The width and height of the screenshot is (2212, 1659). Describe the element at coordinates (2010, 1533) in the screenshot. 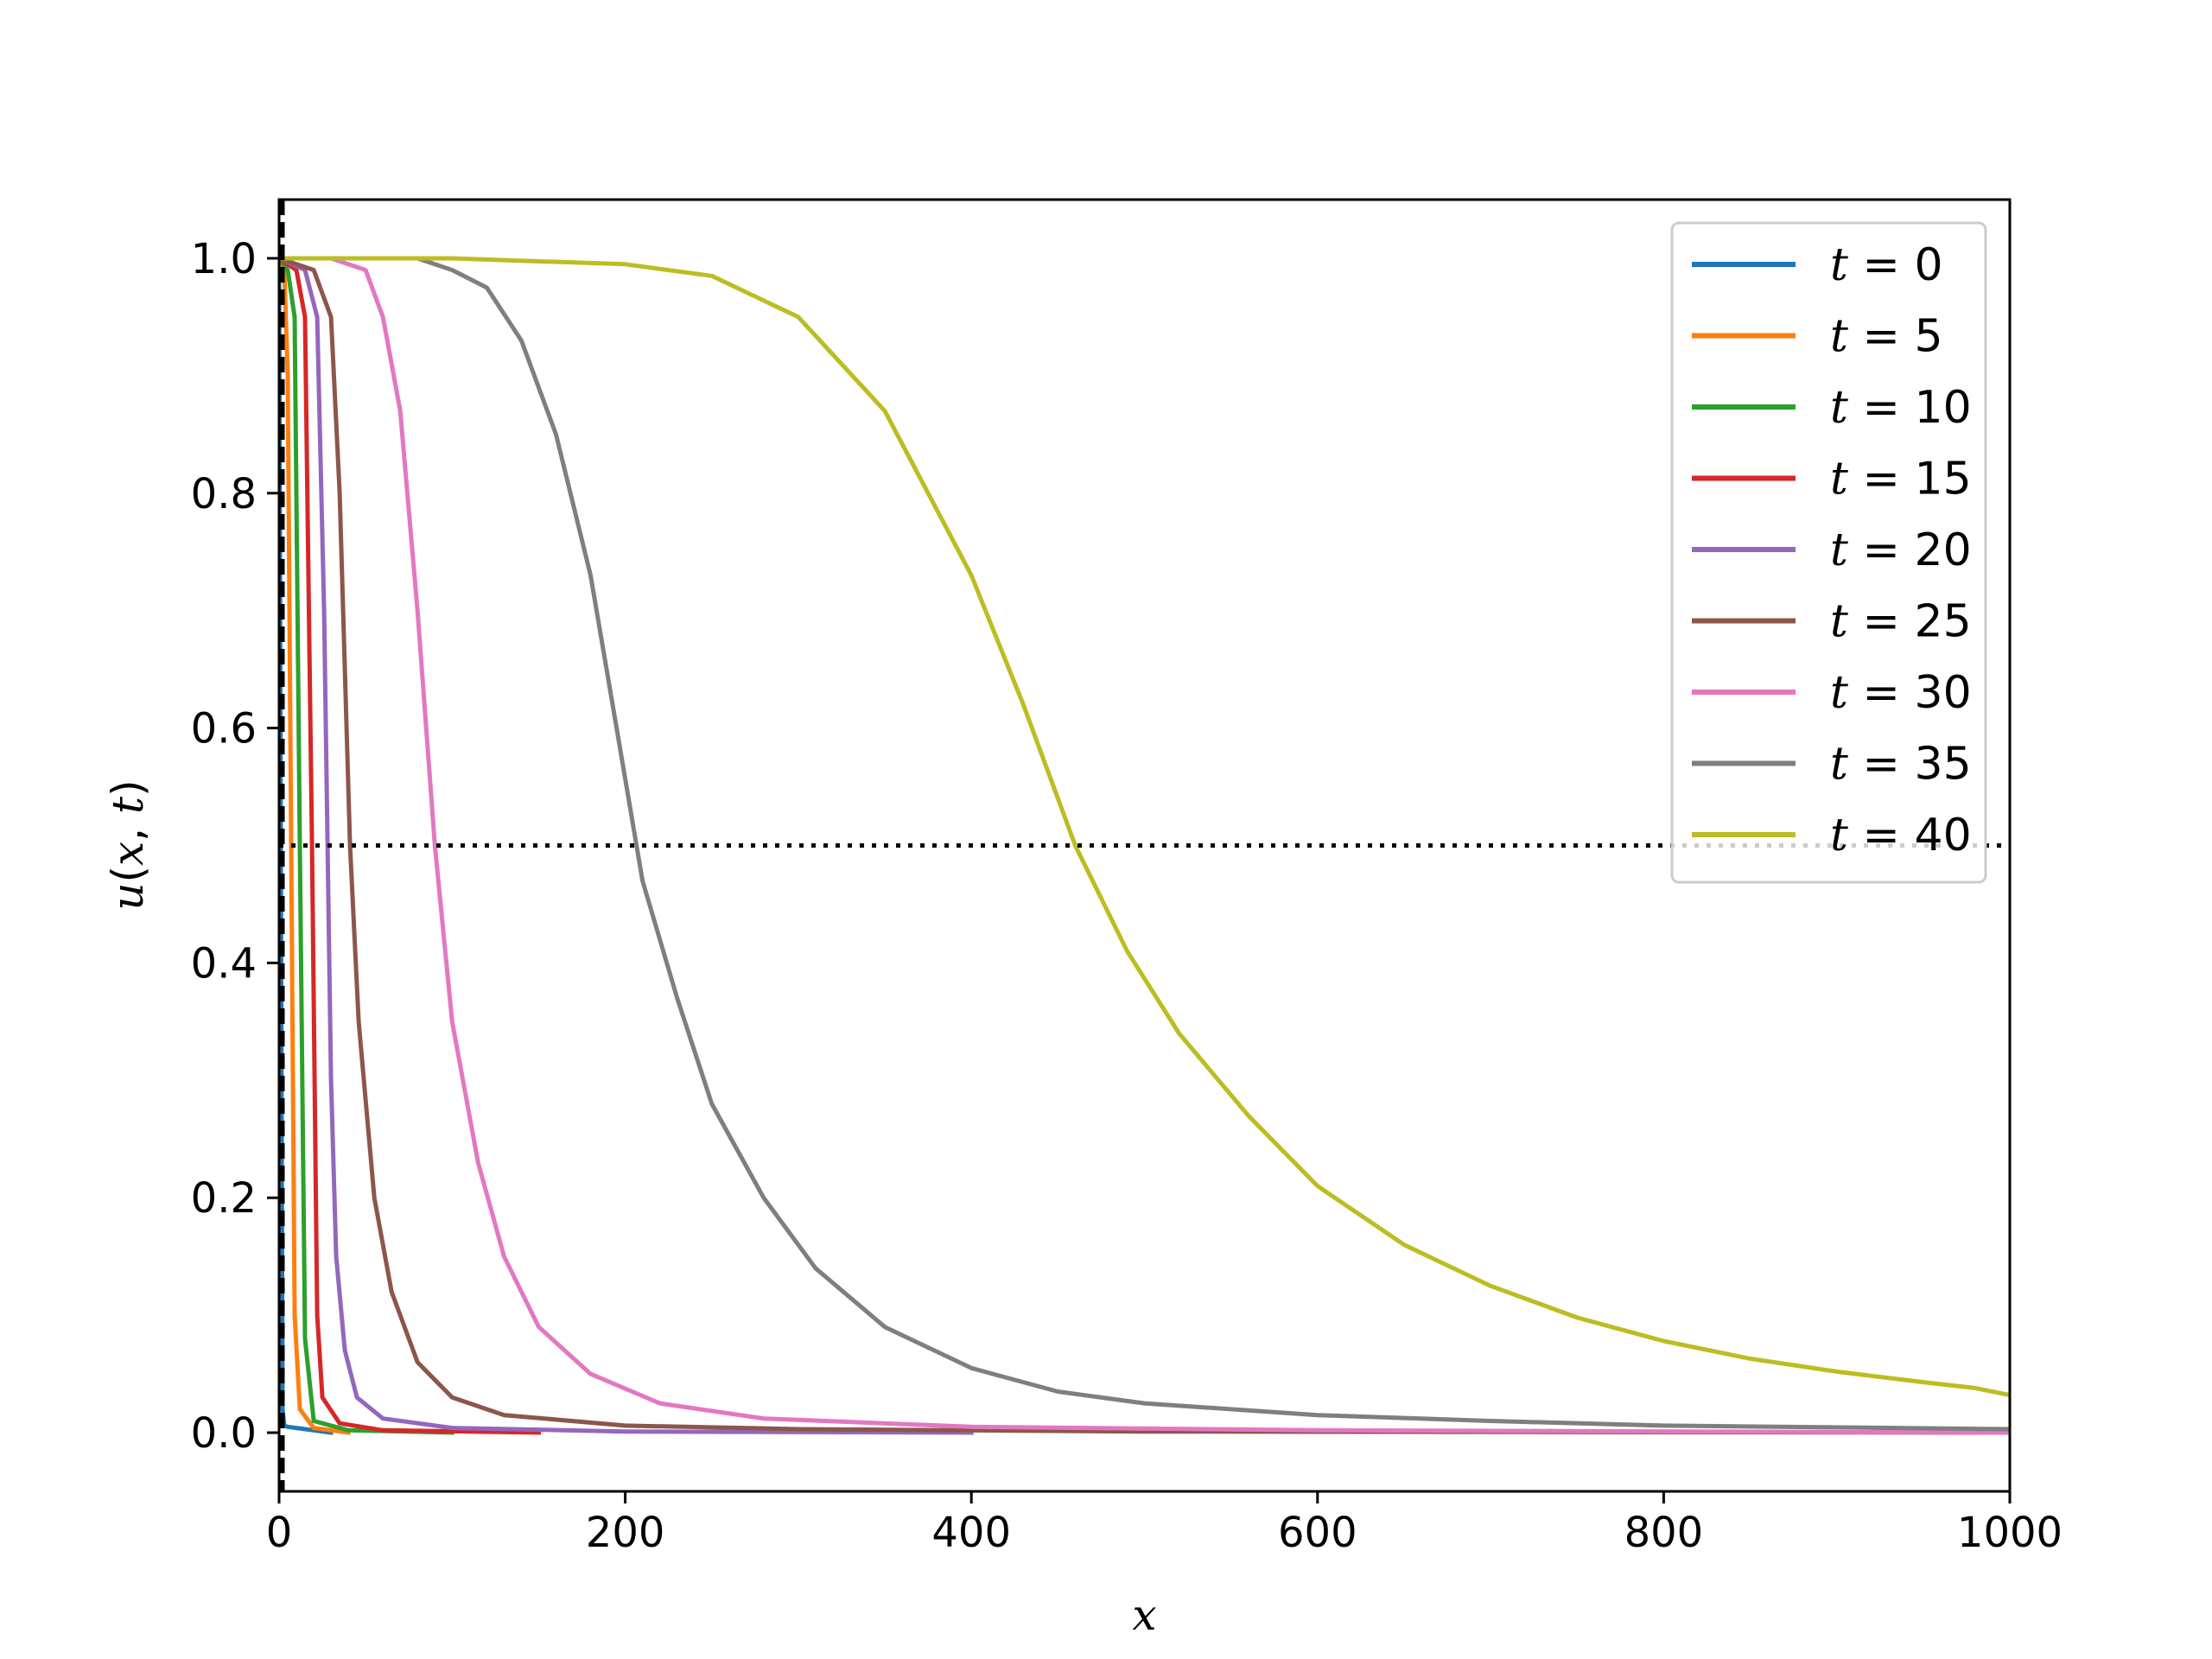

I see `x-tick-label: 1000` at that location.